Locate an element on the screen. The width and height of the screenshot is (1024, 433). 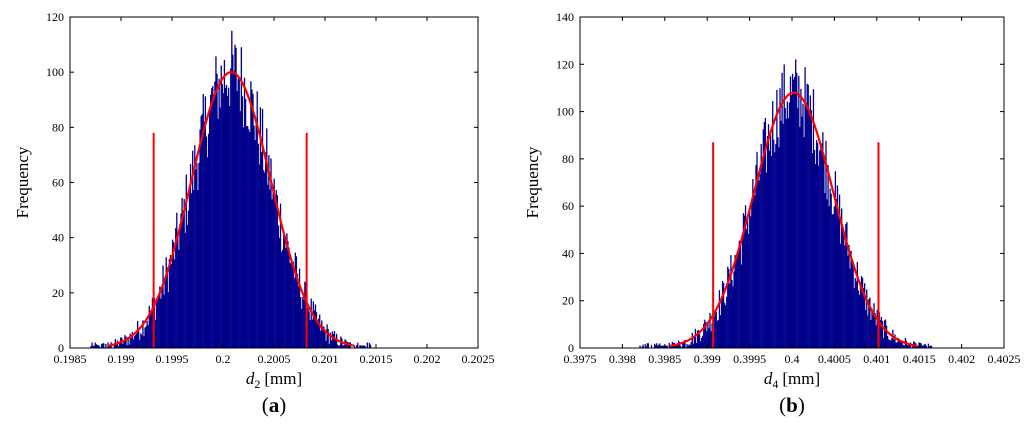
x-tick-label: 0.202 is located at coordinates (427, 359).